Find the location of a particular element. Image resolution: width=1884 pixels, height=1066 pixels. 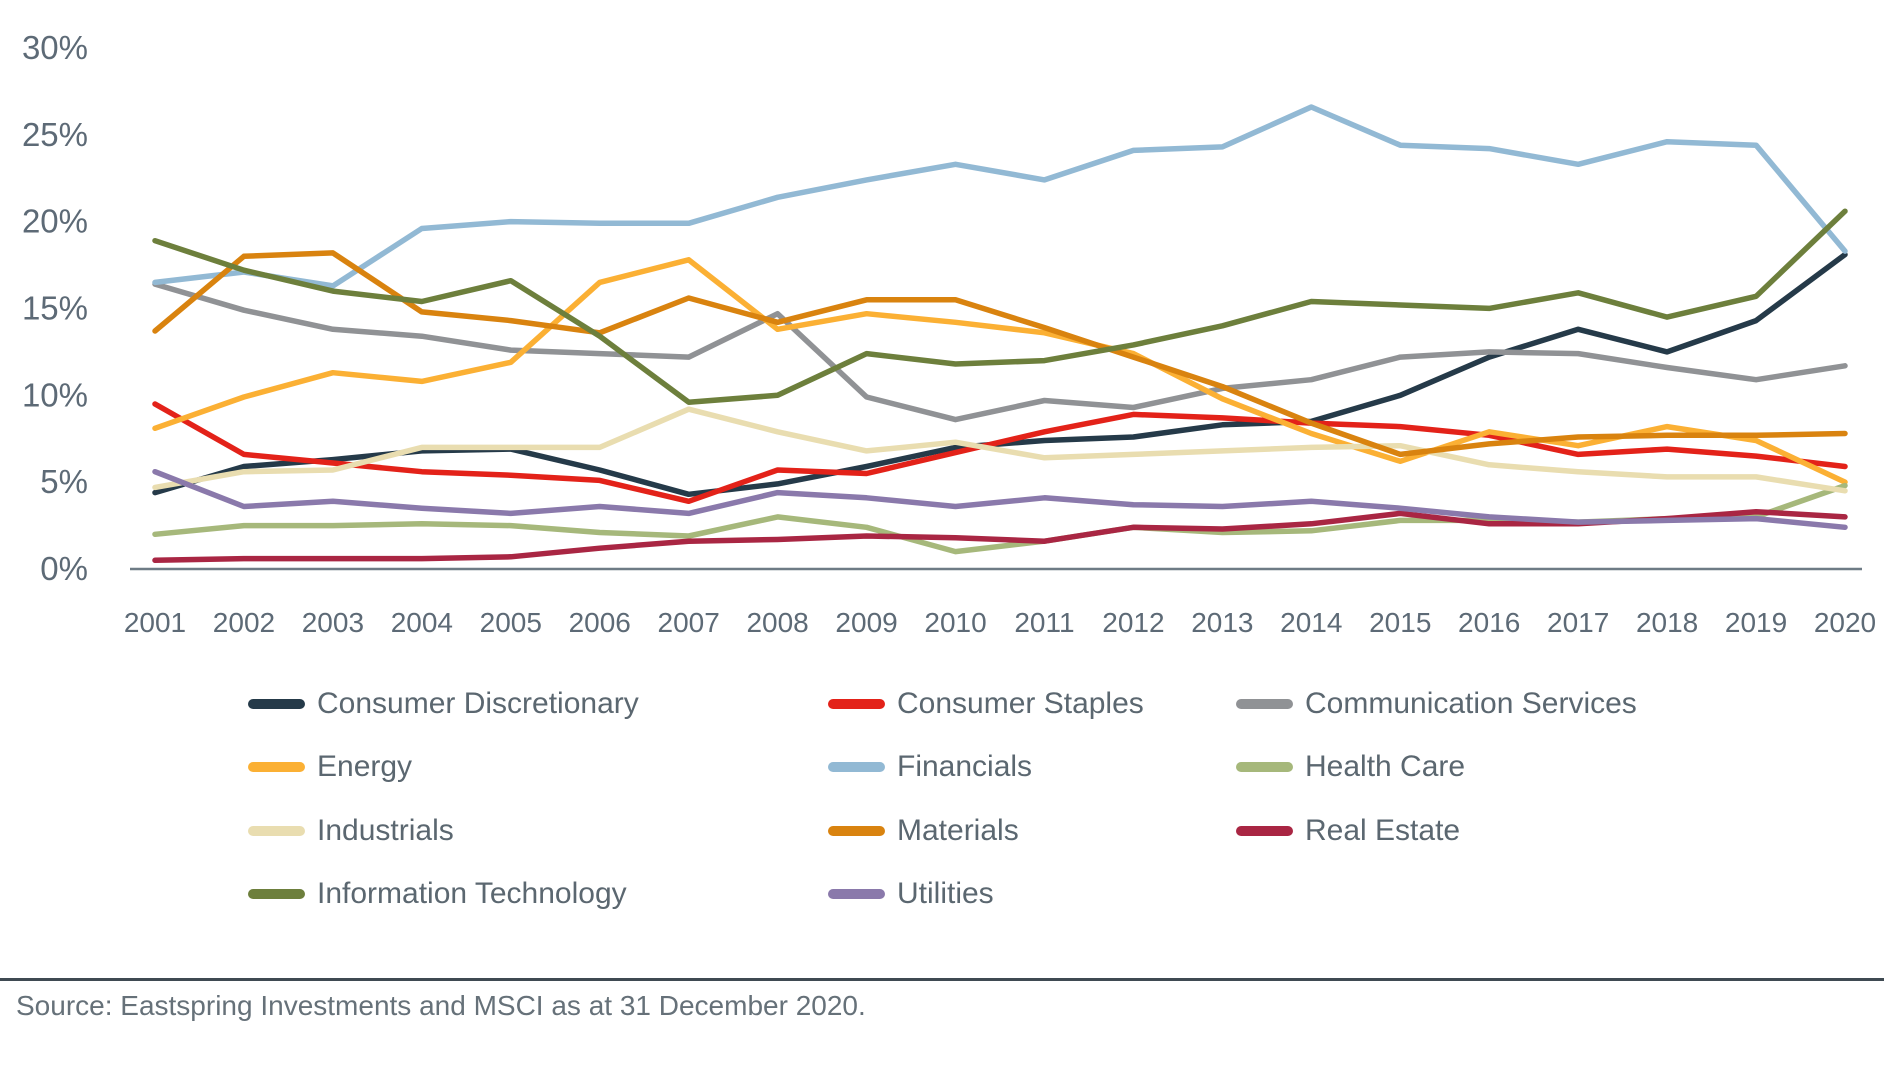

legend-label: Information Technology is located at coordinates (472, 894).